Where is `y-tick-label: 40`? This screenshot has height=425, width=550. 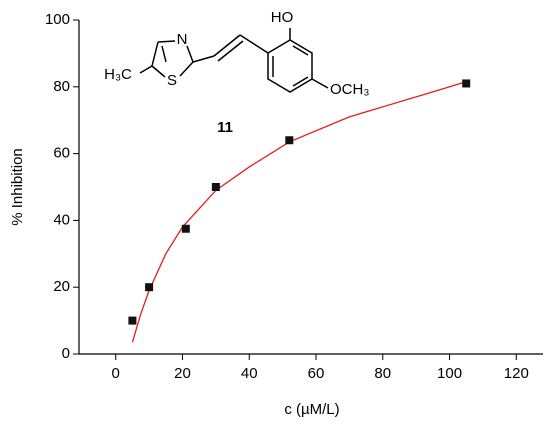
y-tick-label: 40 is located at coordinates (61, 219).